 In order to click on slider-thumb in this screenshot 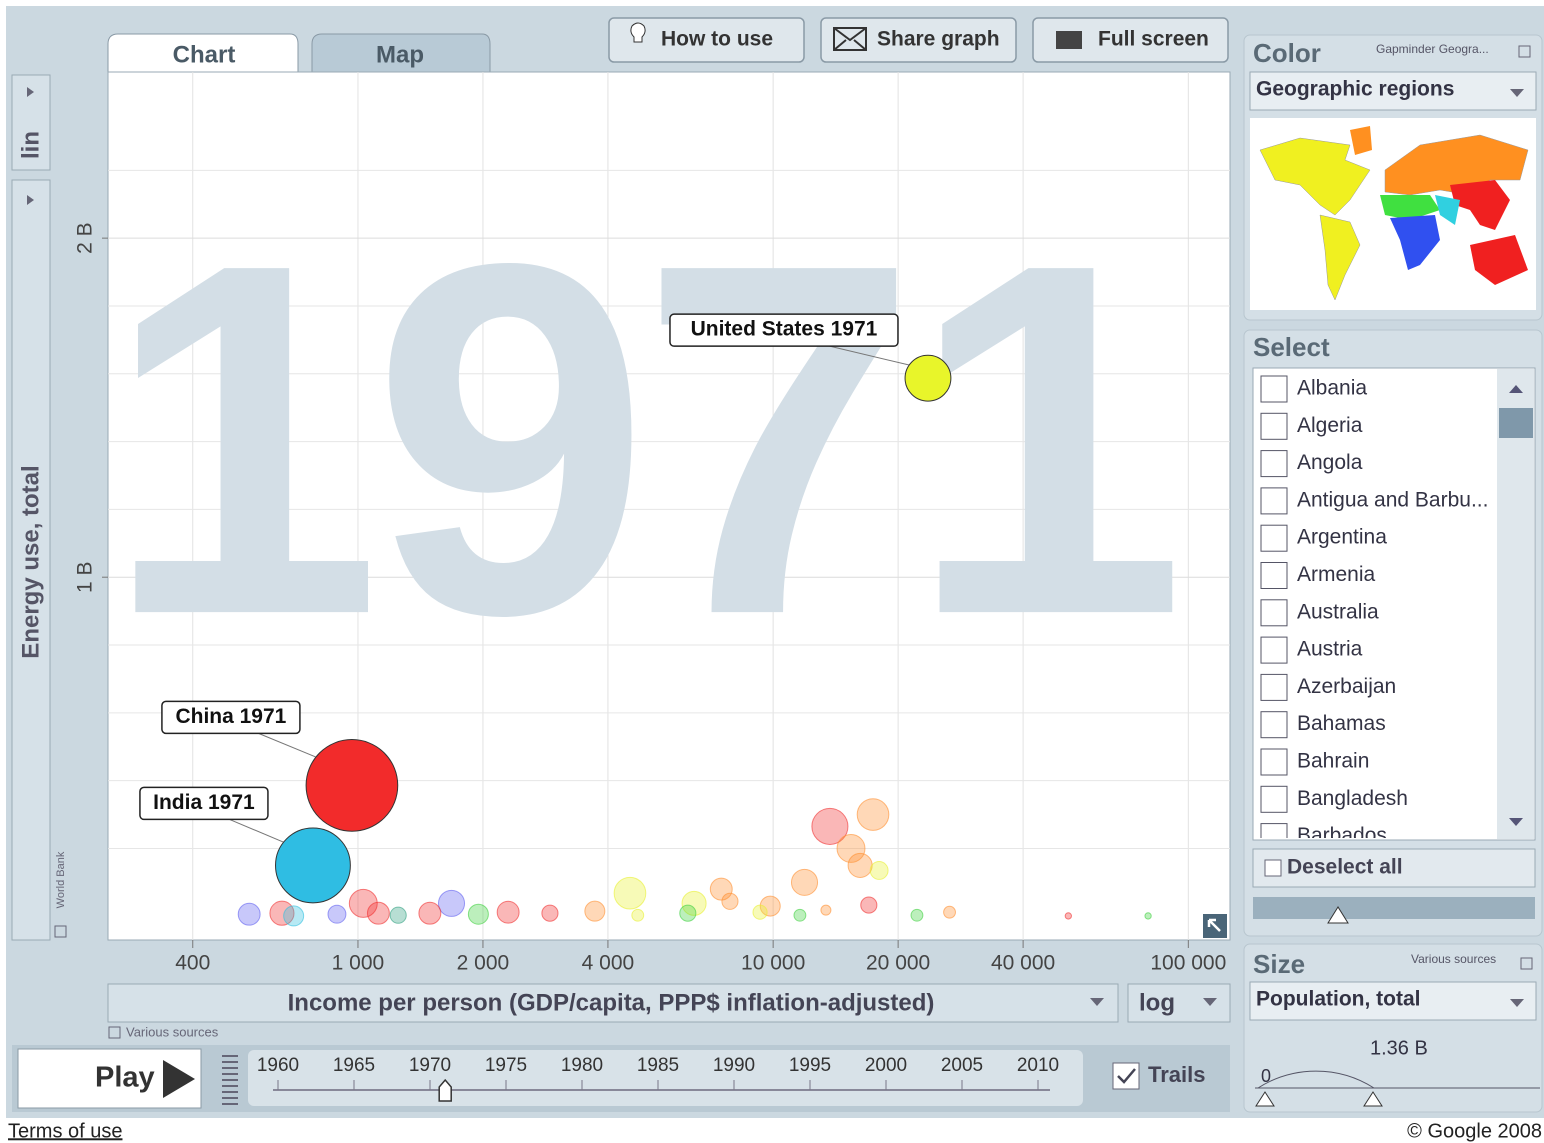, I will do `click(1338, 915)`.